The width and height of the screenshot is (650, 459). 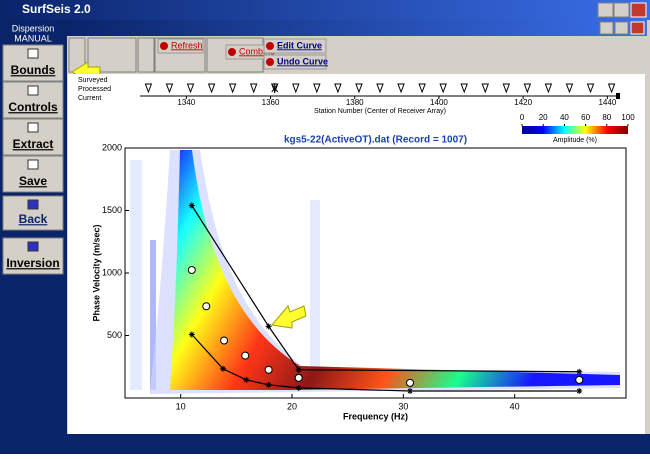 What do you see at coordinates (607, 102) in the screenshot?
I see `x-tick-label: 1440` at bounding box center [607, 102].